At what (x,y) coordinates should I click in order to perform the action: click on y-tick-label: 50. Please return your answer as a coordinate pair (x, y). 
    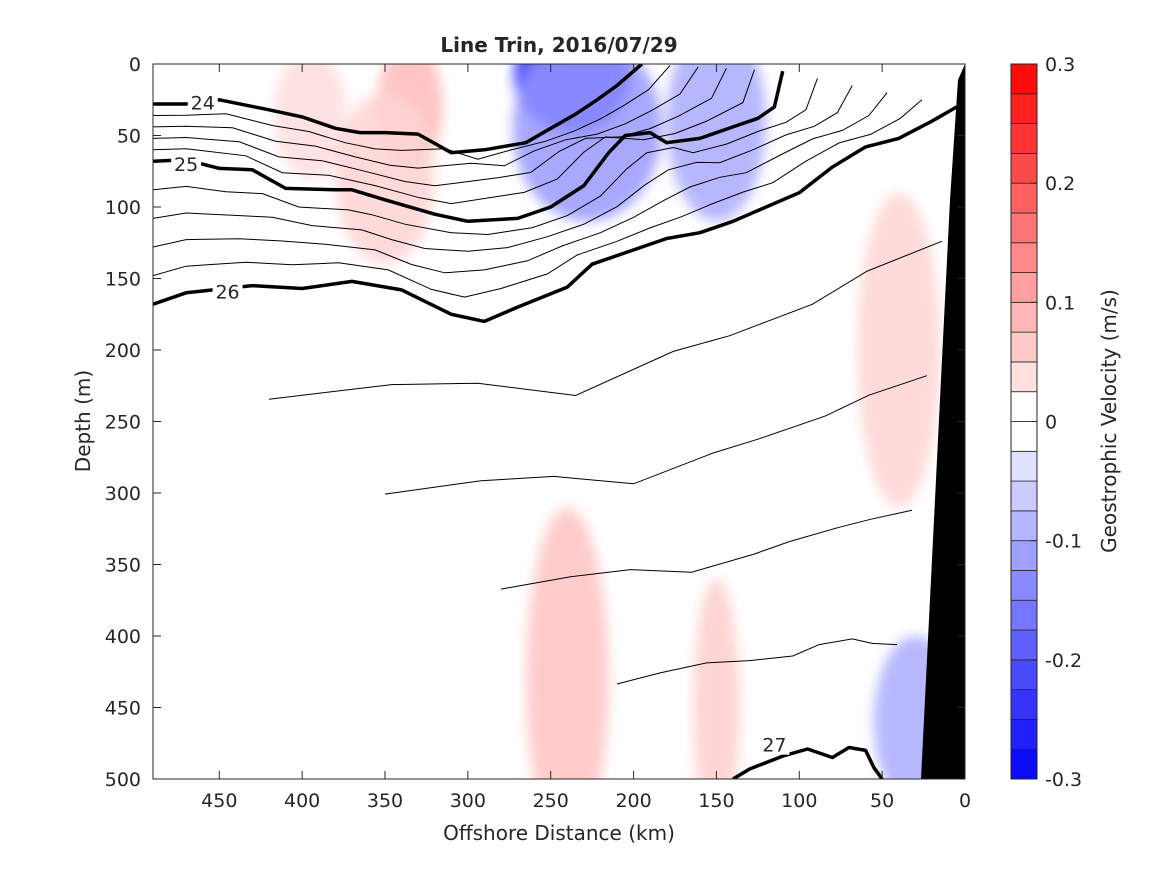
    Looking at the image, I should click on (129, 137).